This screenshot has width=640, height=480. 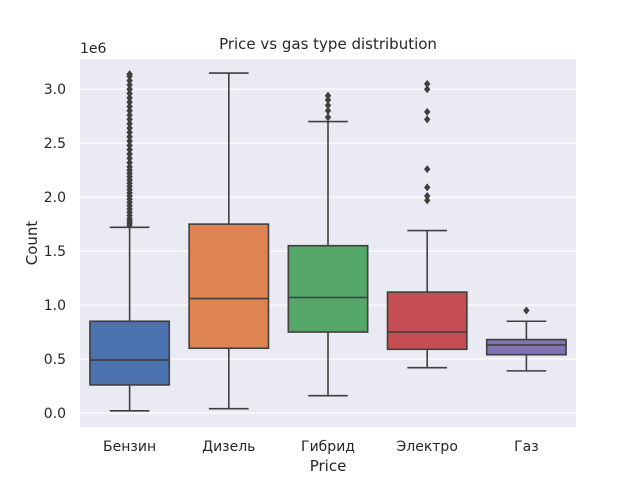 What do you see at coordinates (55, 360) in the screenshot?
I see `y-tick-label: 0.5` at bounding box center [55, 360].